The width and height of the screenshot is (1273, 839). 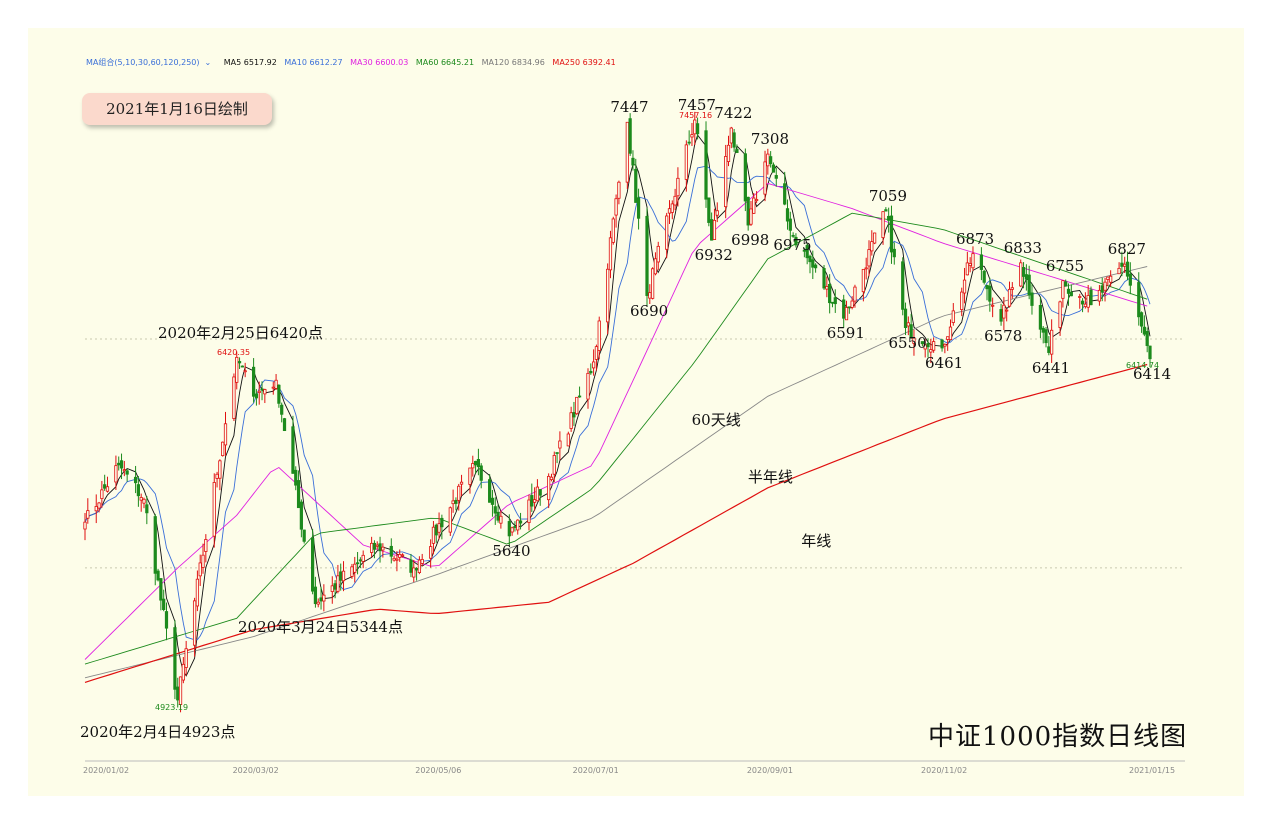 What do you see at coordinates (240, 333) in the screenshot?
I see `chart-note: 2020年2月25日6420点` at bounding box center [240, 333].